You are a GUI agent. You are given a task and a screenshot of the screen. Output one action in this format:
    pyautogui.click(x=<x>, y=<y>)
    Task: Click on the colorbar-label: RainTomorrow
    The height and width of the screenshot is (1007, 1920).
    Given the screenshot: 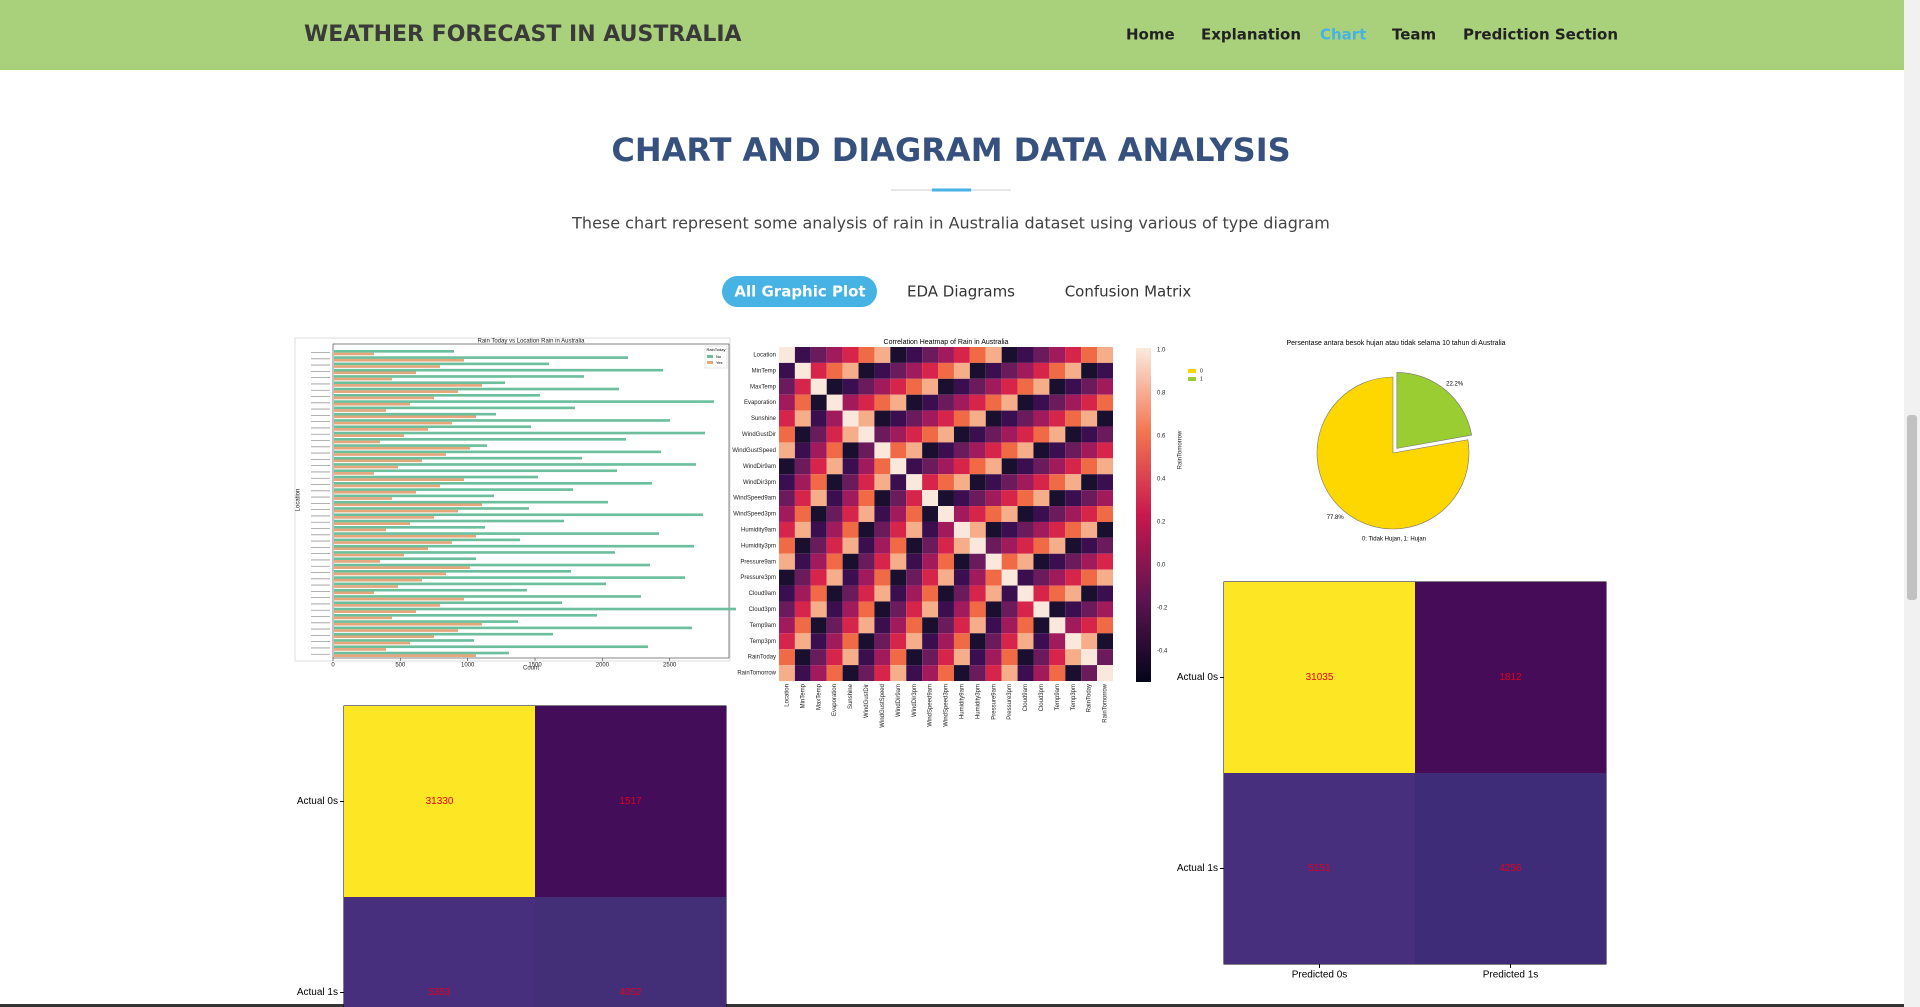 What is the action you would take?
    pyautogui.click(x=1181, y=449)
    